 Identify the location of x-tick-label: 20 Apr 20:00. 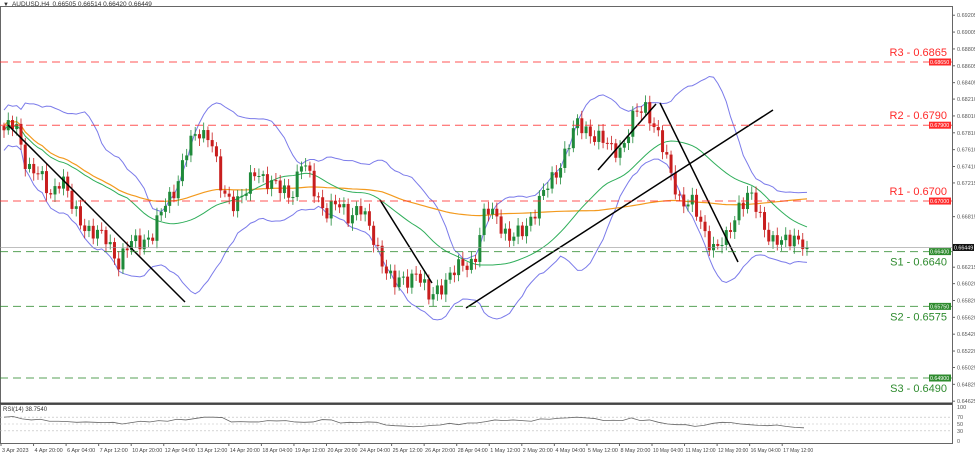
(343, 451).